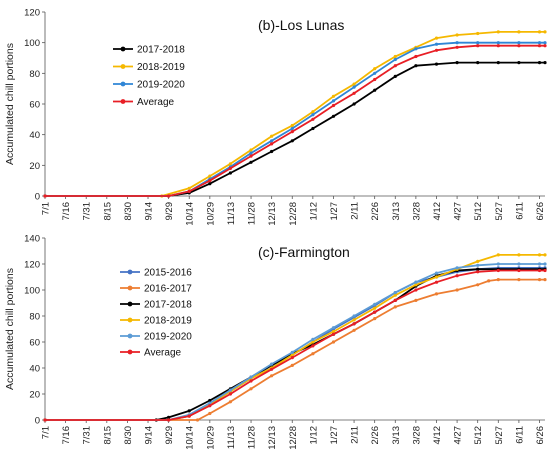  Describe the element at coordinates (458, 435) in the screenshot. I see `x-tick-label: 4/27` at that location.